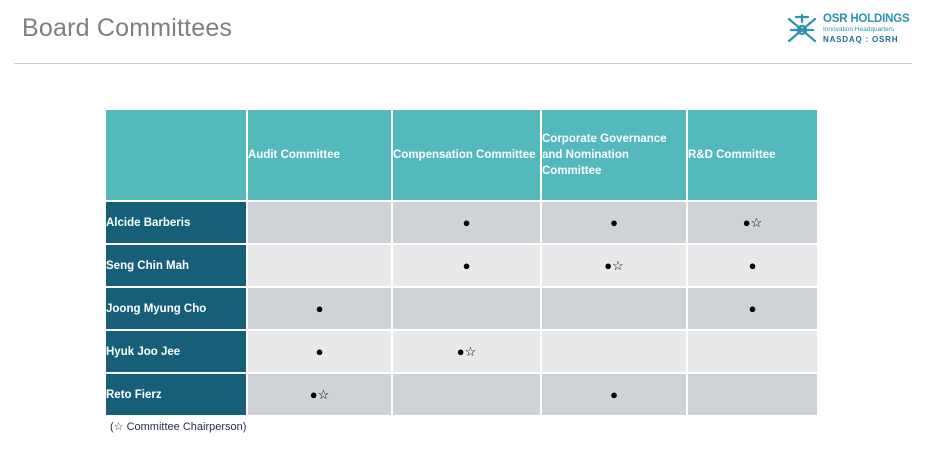 This screenshot has height=458, width=933. I want to click on member-name: Seng Chin Mah, so click(176, 265).